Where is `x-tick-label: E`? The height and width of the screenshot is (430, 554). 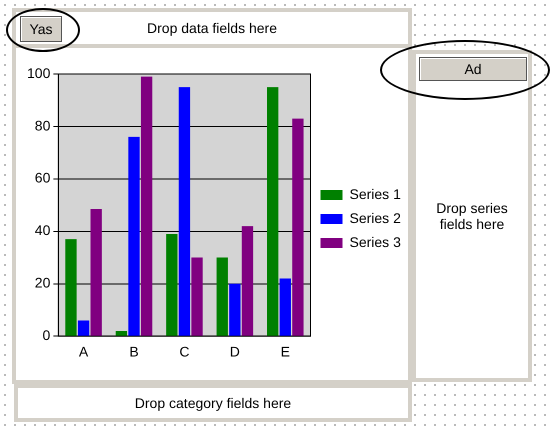 x-tick-label: E is located at coordinates (285, 351).